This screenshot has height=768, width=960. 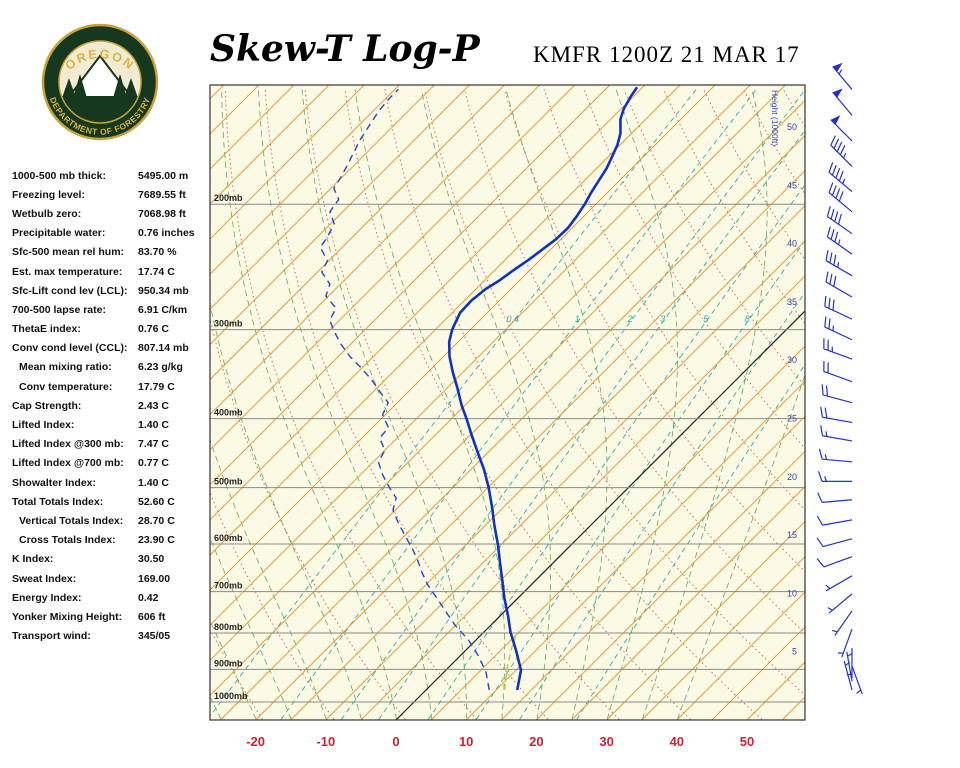 What do you see at coordinates (112, 213) in the screenshot?
I see `index-row: Wetbulb zero: 7068.98 ft` at bounding box center [112, 213].